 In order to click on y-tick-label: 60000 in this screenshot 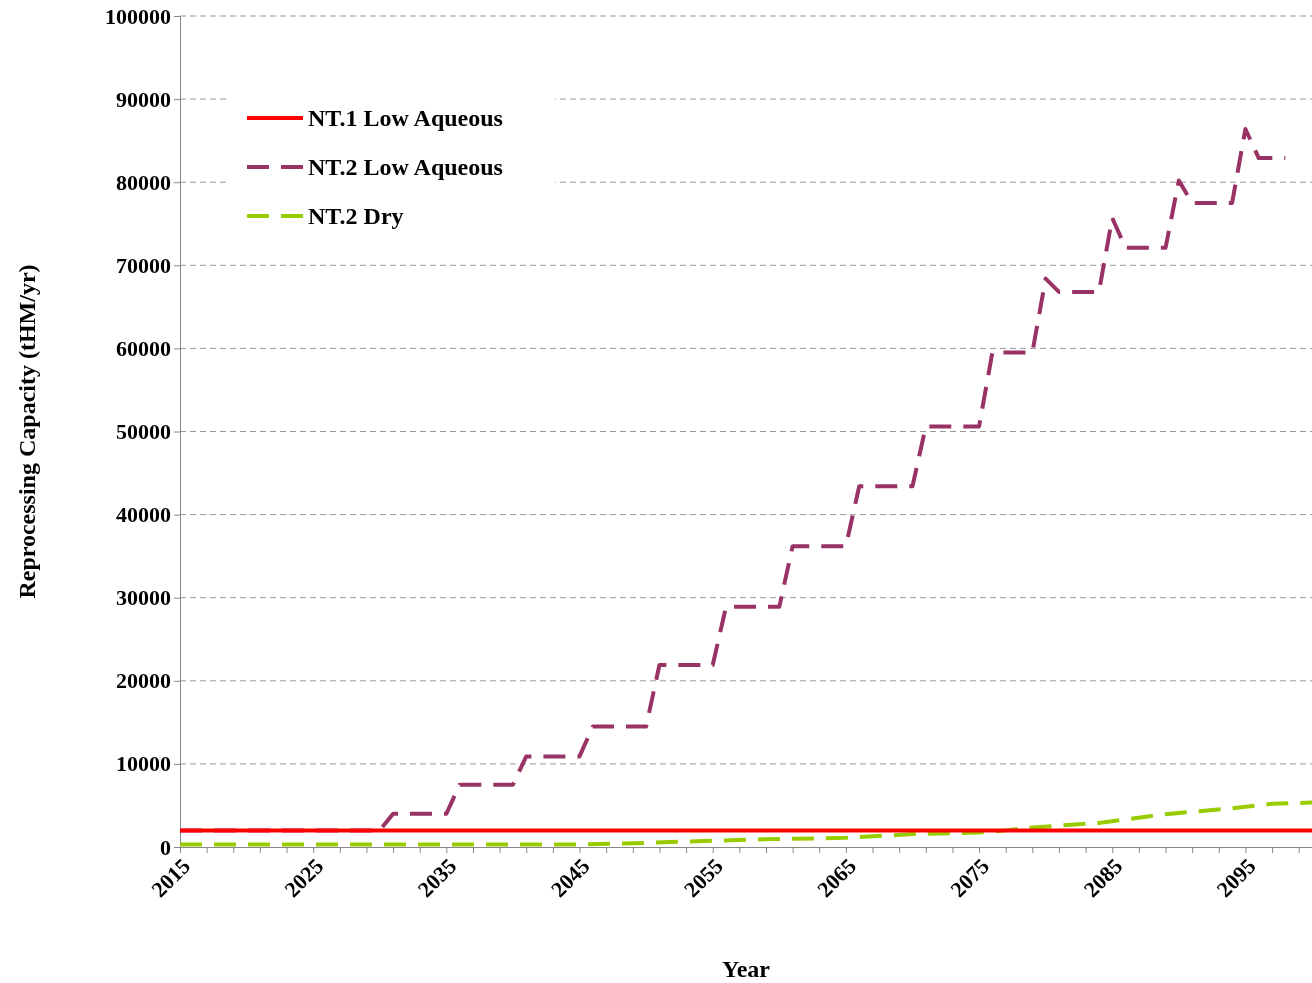, I will do `click(143, 348)`.